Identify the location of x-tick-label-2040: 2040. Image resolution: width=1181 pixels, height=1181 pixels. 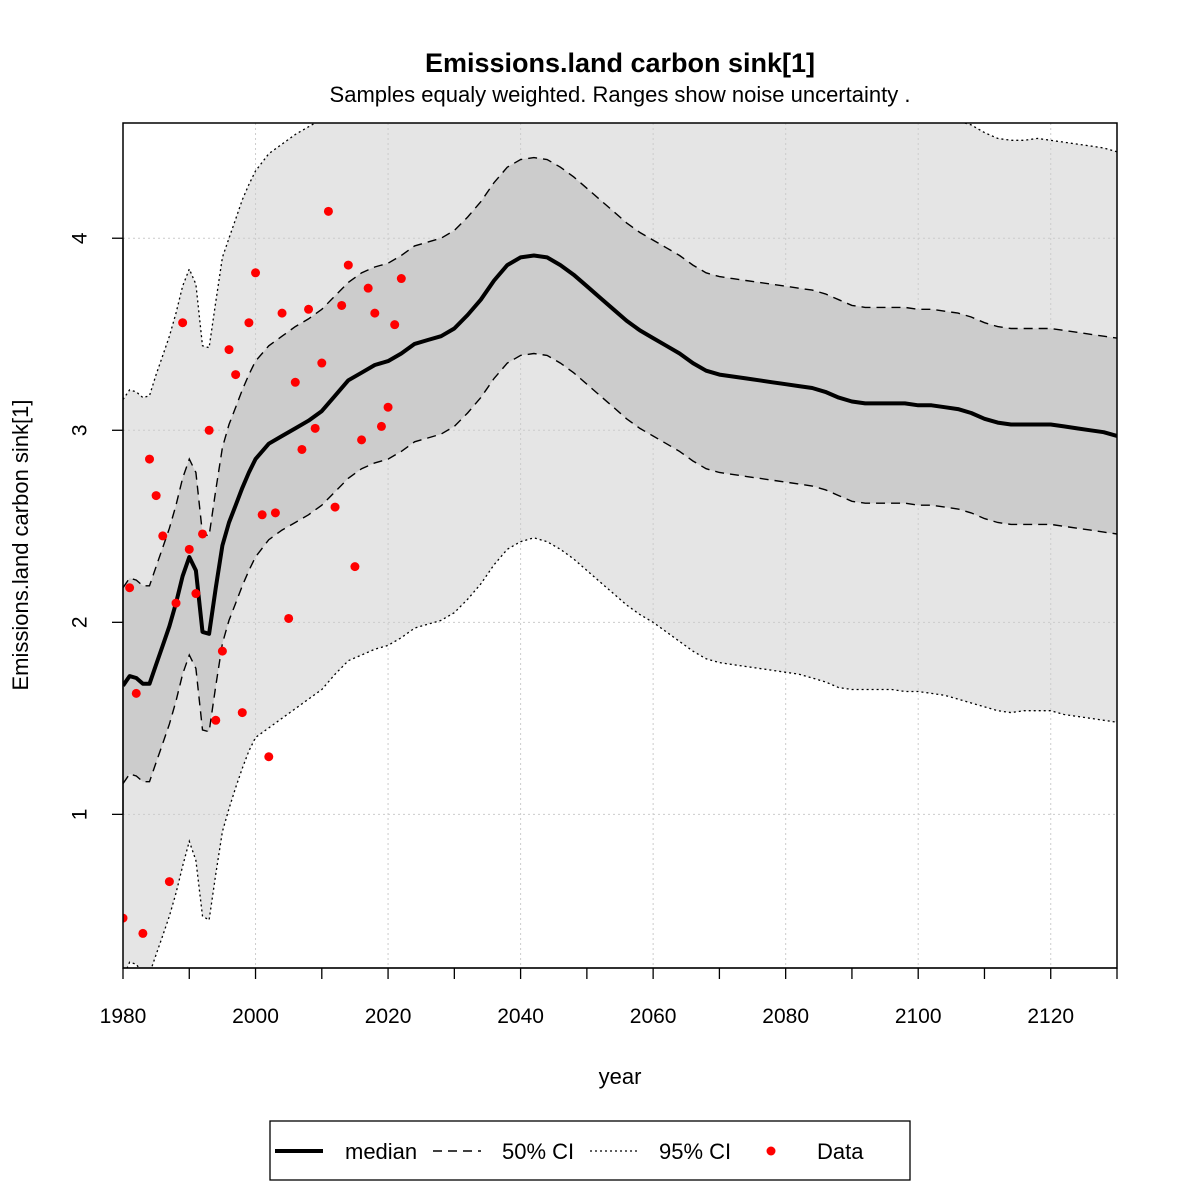
(520, 1016).